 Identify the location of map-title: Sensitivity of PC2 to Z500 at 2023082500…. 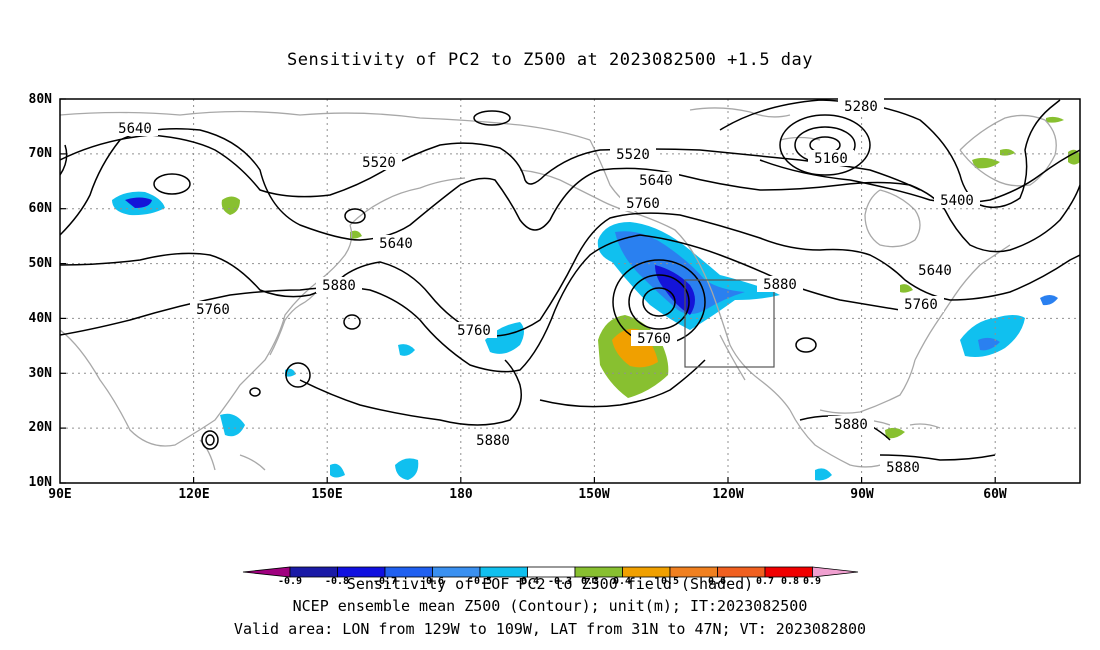
(549, 60).